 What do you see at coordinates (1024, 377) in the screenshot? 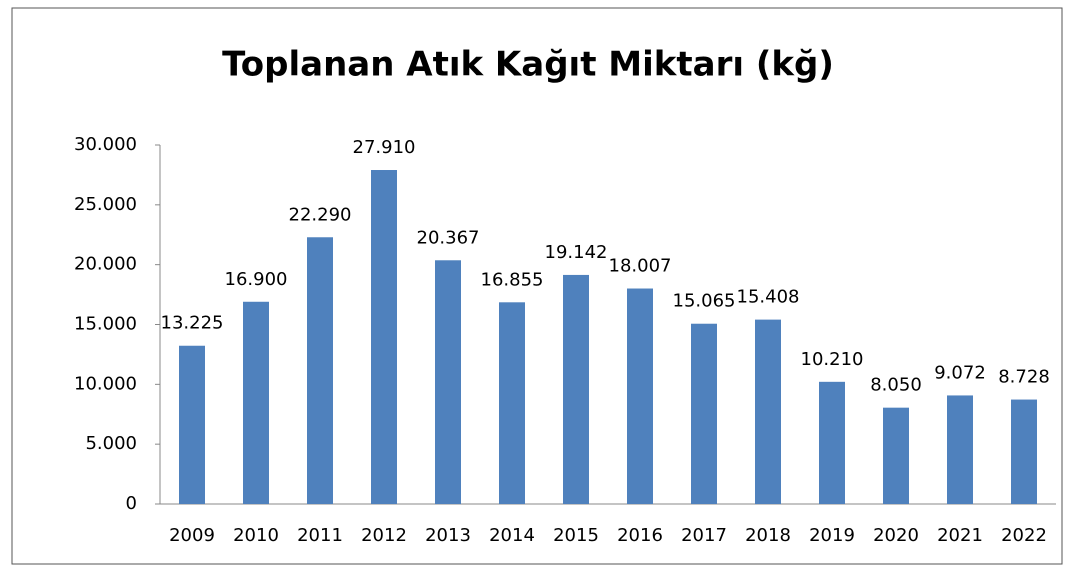
I see `value-label: 8.728` at bounding box center [1024, 377].